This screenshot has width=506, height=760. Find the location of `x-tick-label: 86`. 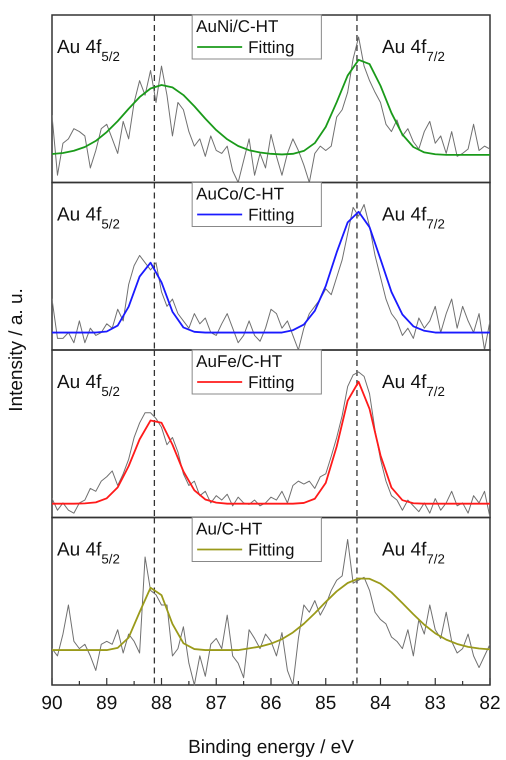

x-tick-label: 86 is located at coordinates (271, 703).